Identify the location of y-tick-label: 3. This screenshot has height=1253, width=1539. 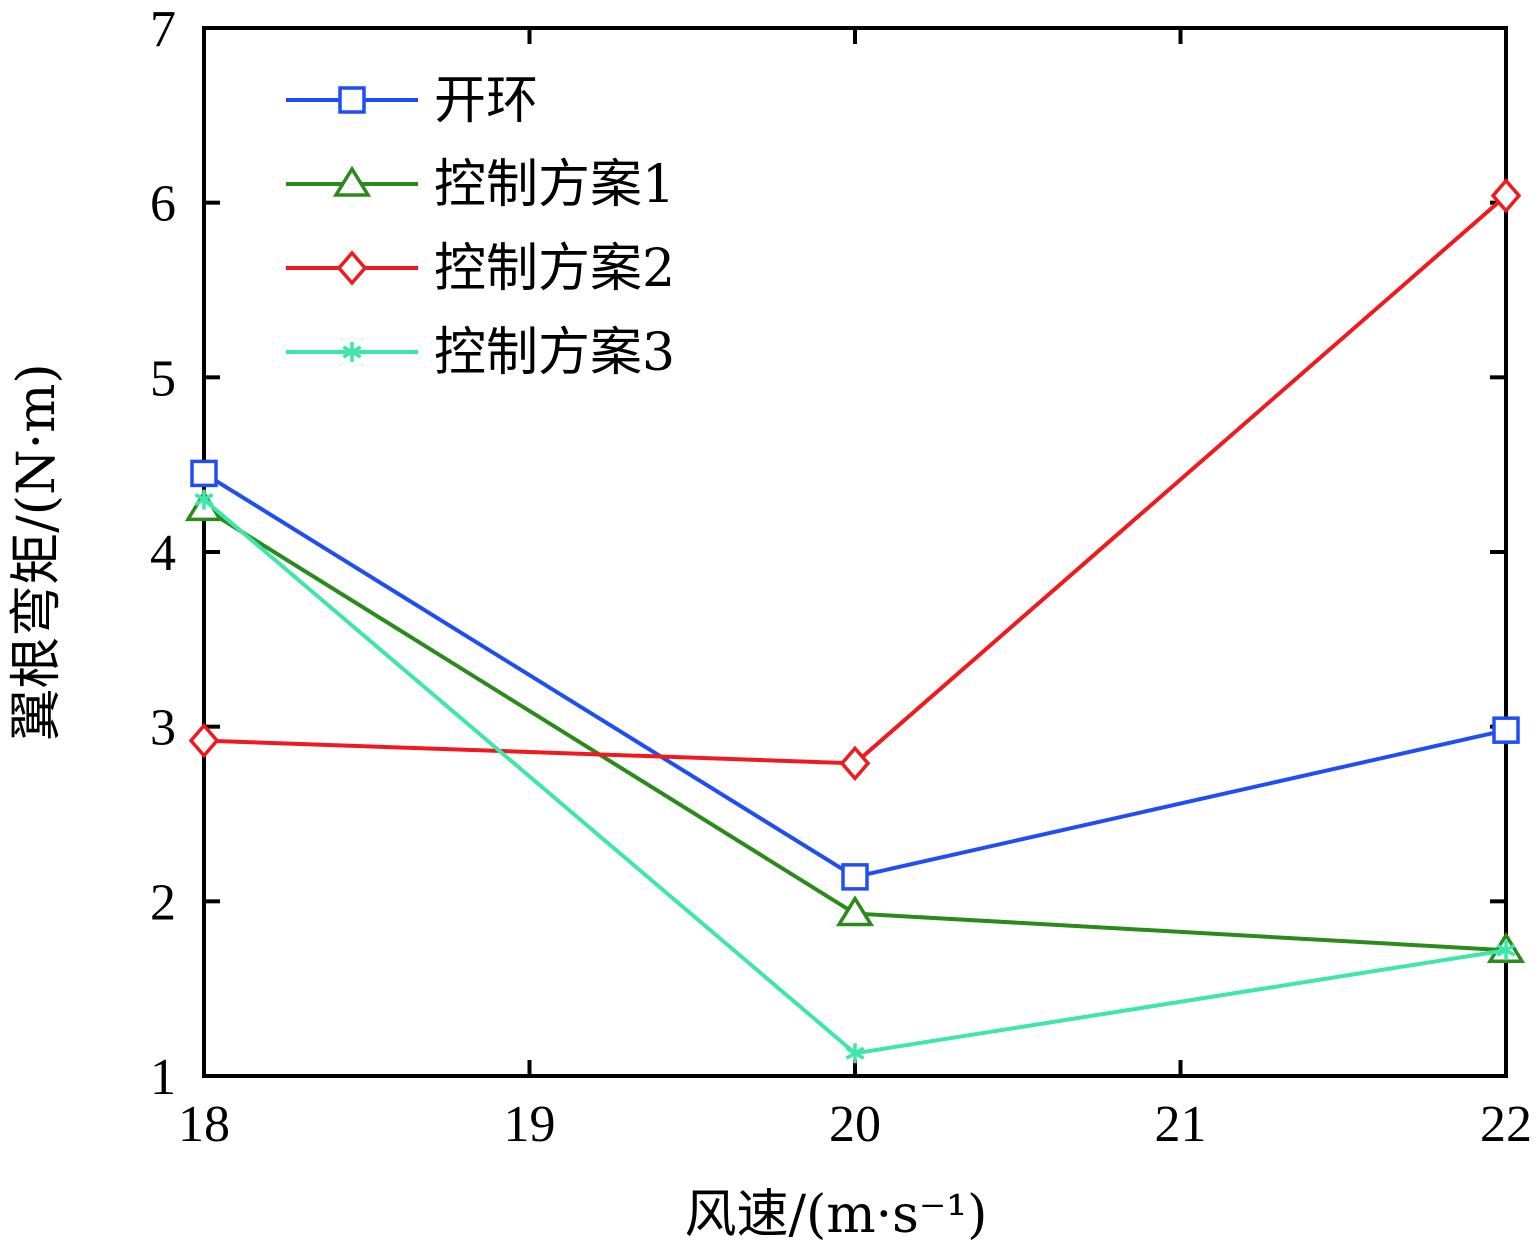
(163, 728).